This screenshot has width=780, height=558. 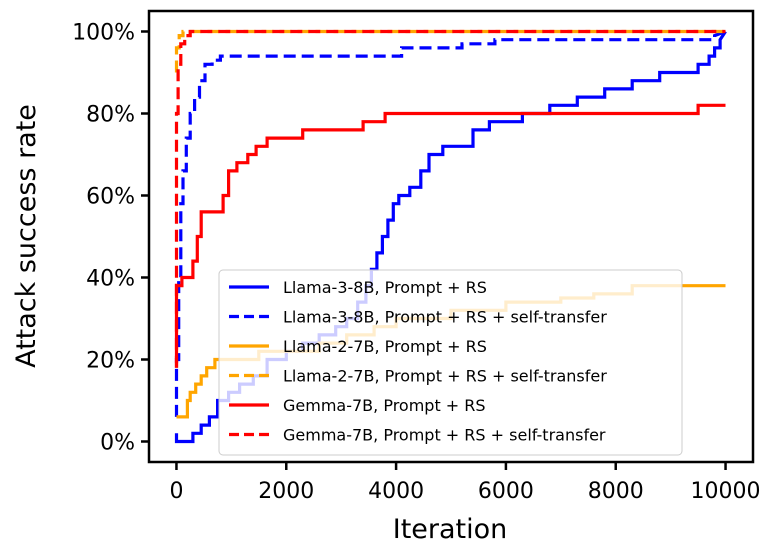 I want to click on x-axis: 0 2000 4000 6000 8000 10000, so click(x=465, y=483).